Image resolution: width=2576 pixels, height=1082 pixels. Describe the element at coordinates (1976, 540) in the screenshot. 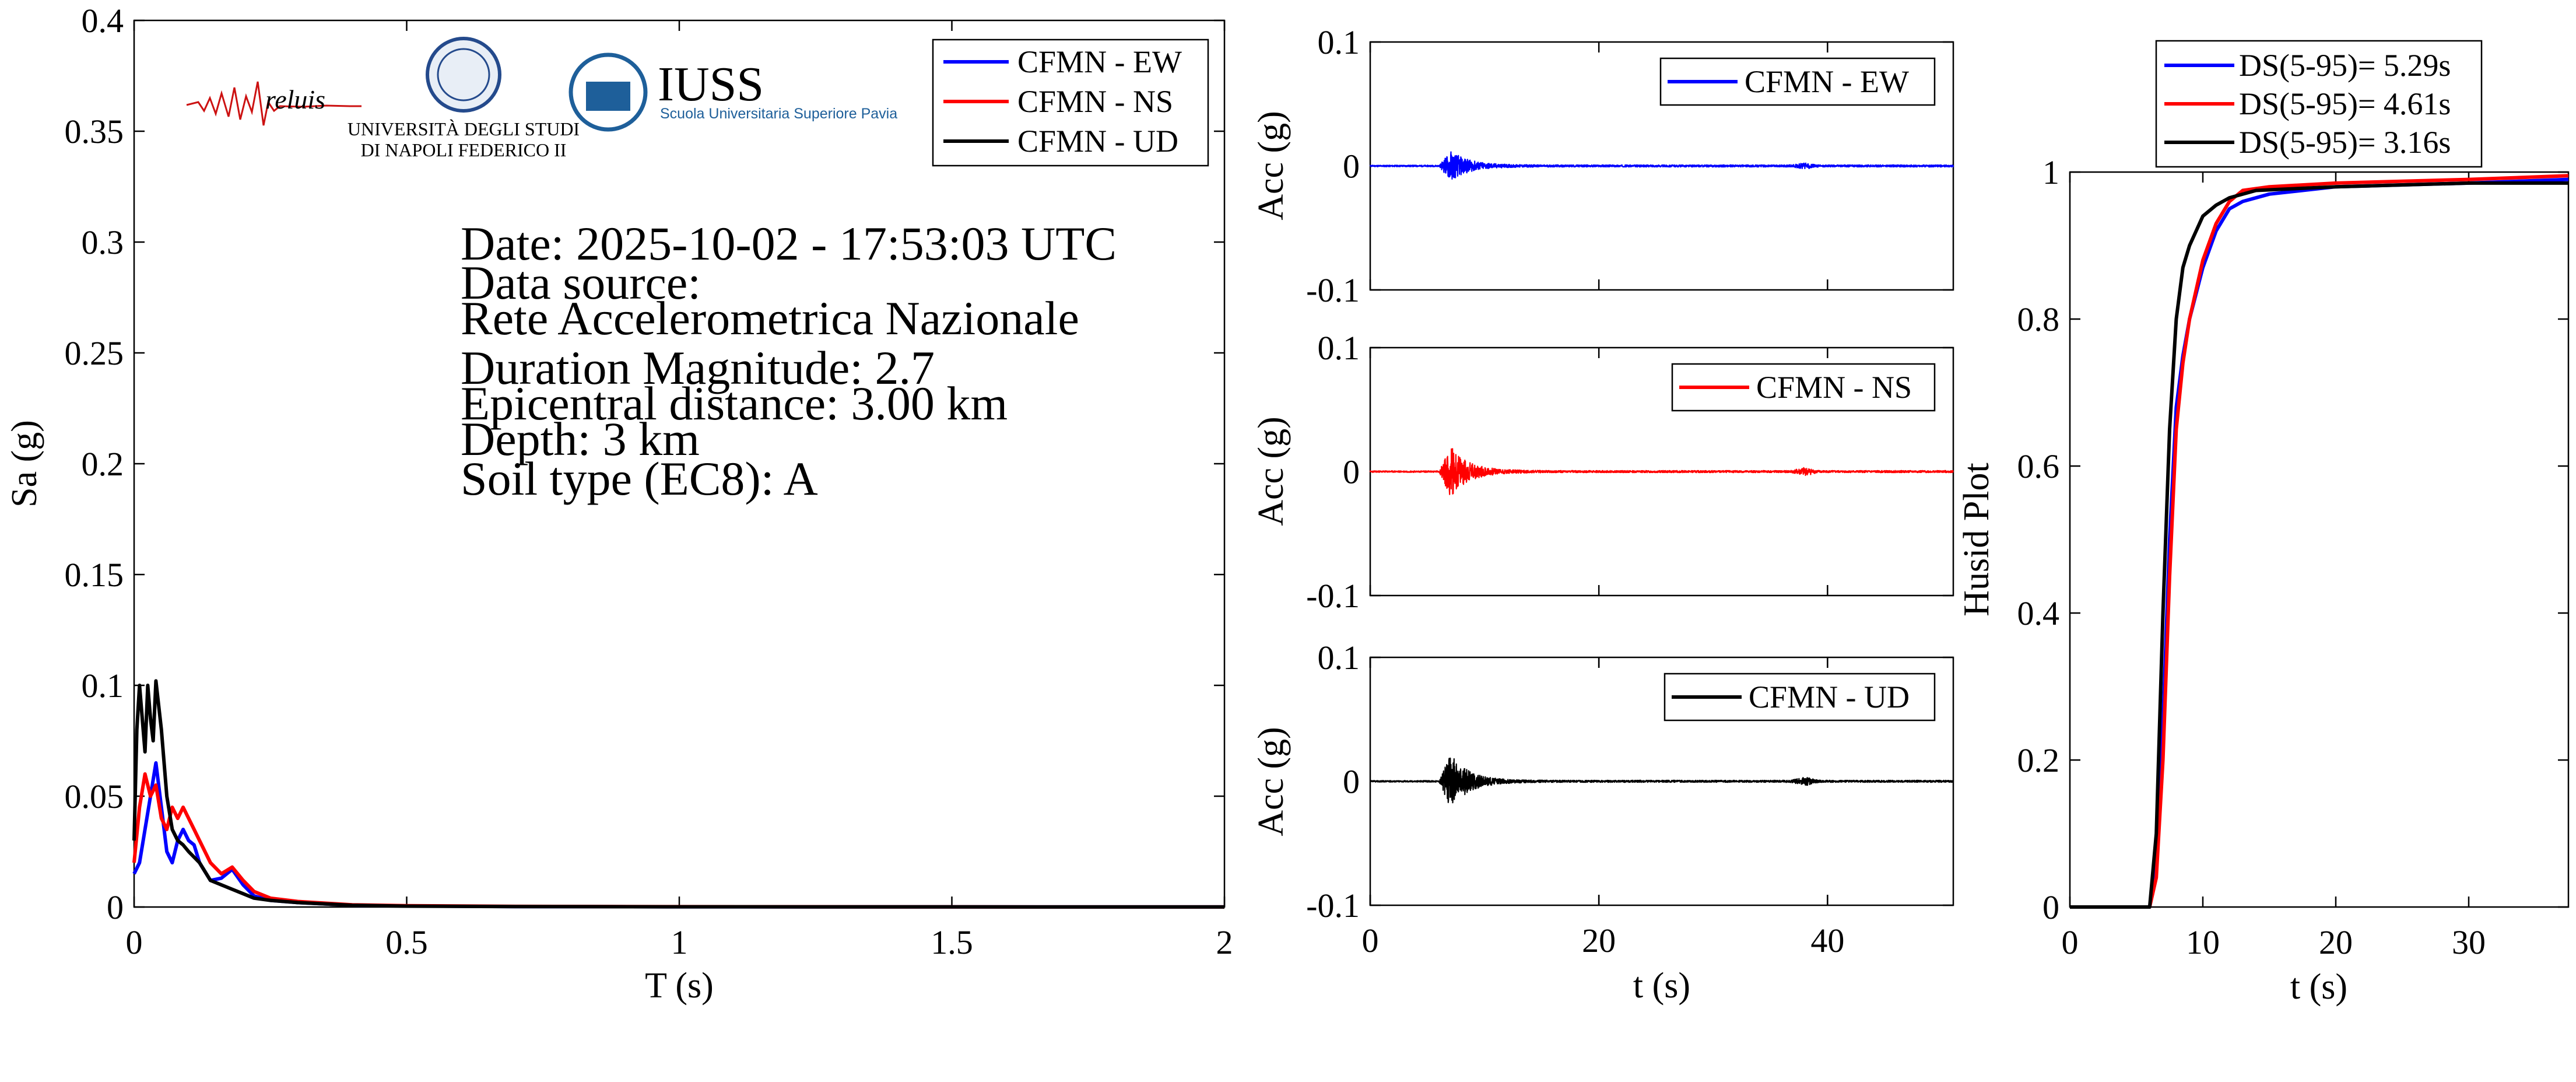

I see `husid-ylabel: Husid Plot` at that location.